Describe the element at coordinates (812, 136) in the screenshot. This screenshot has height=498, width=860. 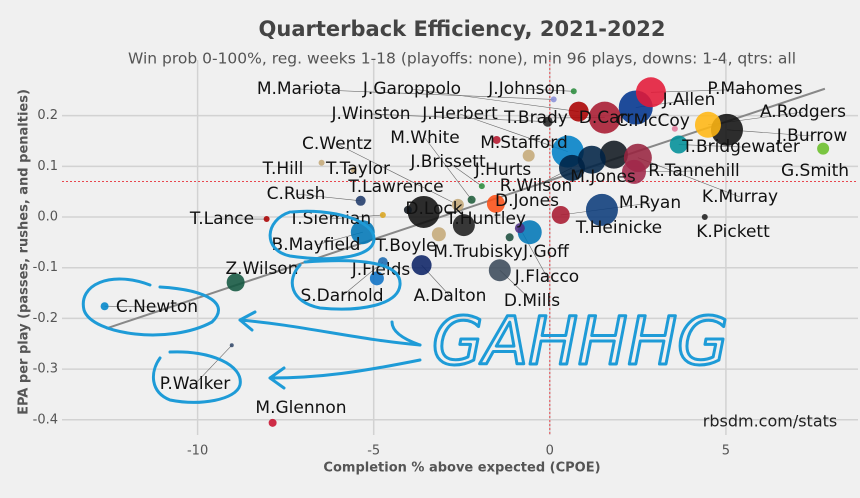
I see `point-label: J.Burrow` at that location.